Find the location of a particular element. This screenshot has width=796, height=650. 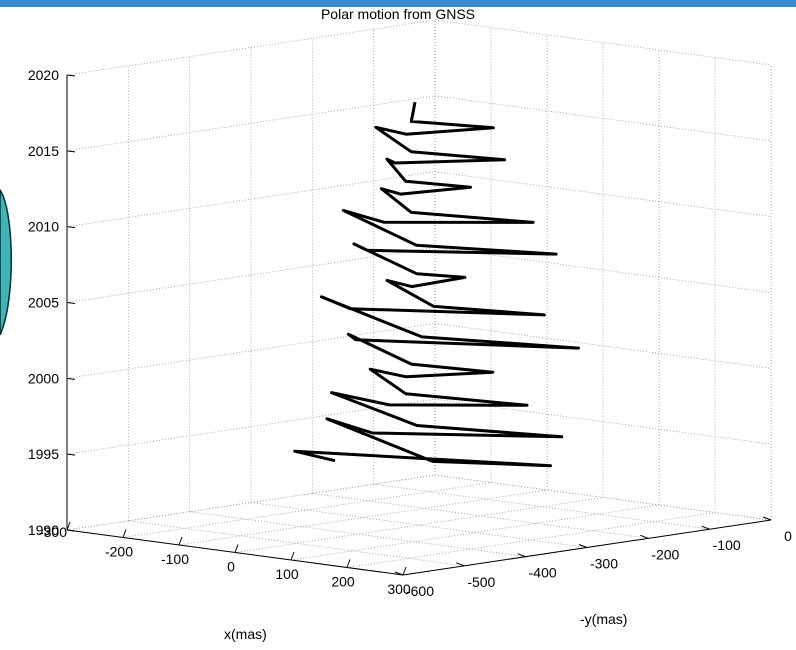

z-tick-label: 2005 is located at coordinates (43, 303).